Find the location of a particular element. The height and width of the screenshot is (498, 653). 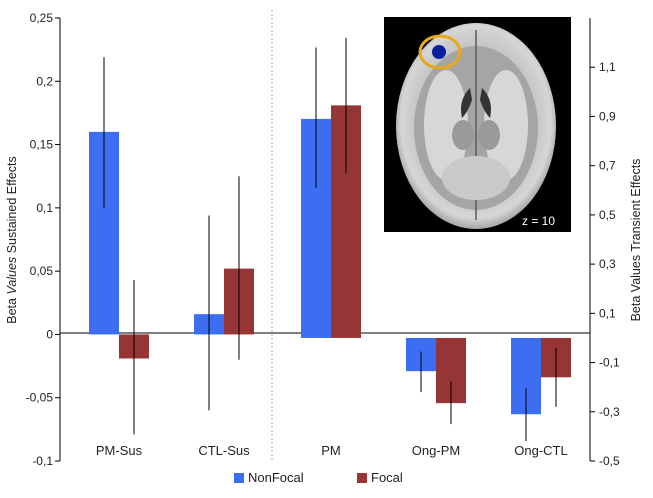

brain-white-matter-right is located at coordinates (506, 125).